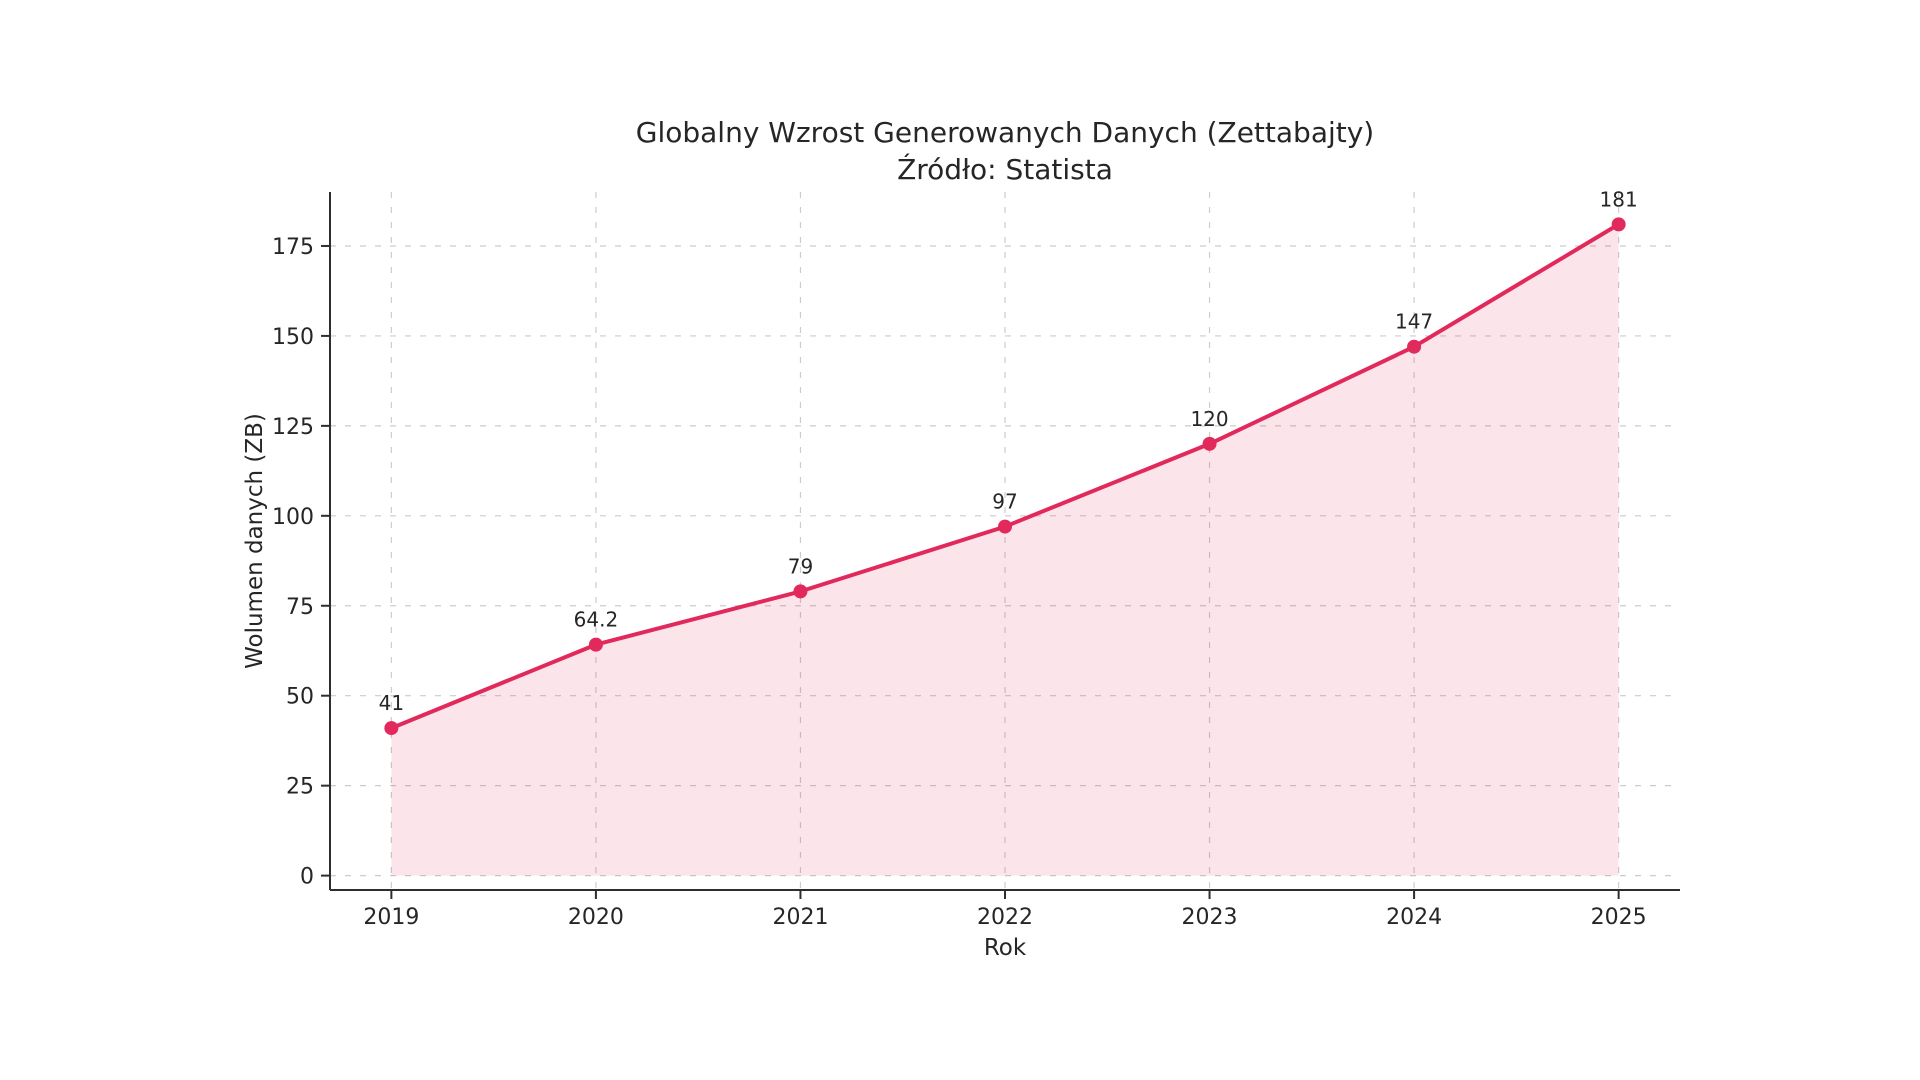  I want to click on data-point-2023, so click(1209, 443).